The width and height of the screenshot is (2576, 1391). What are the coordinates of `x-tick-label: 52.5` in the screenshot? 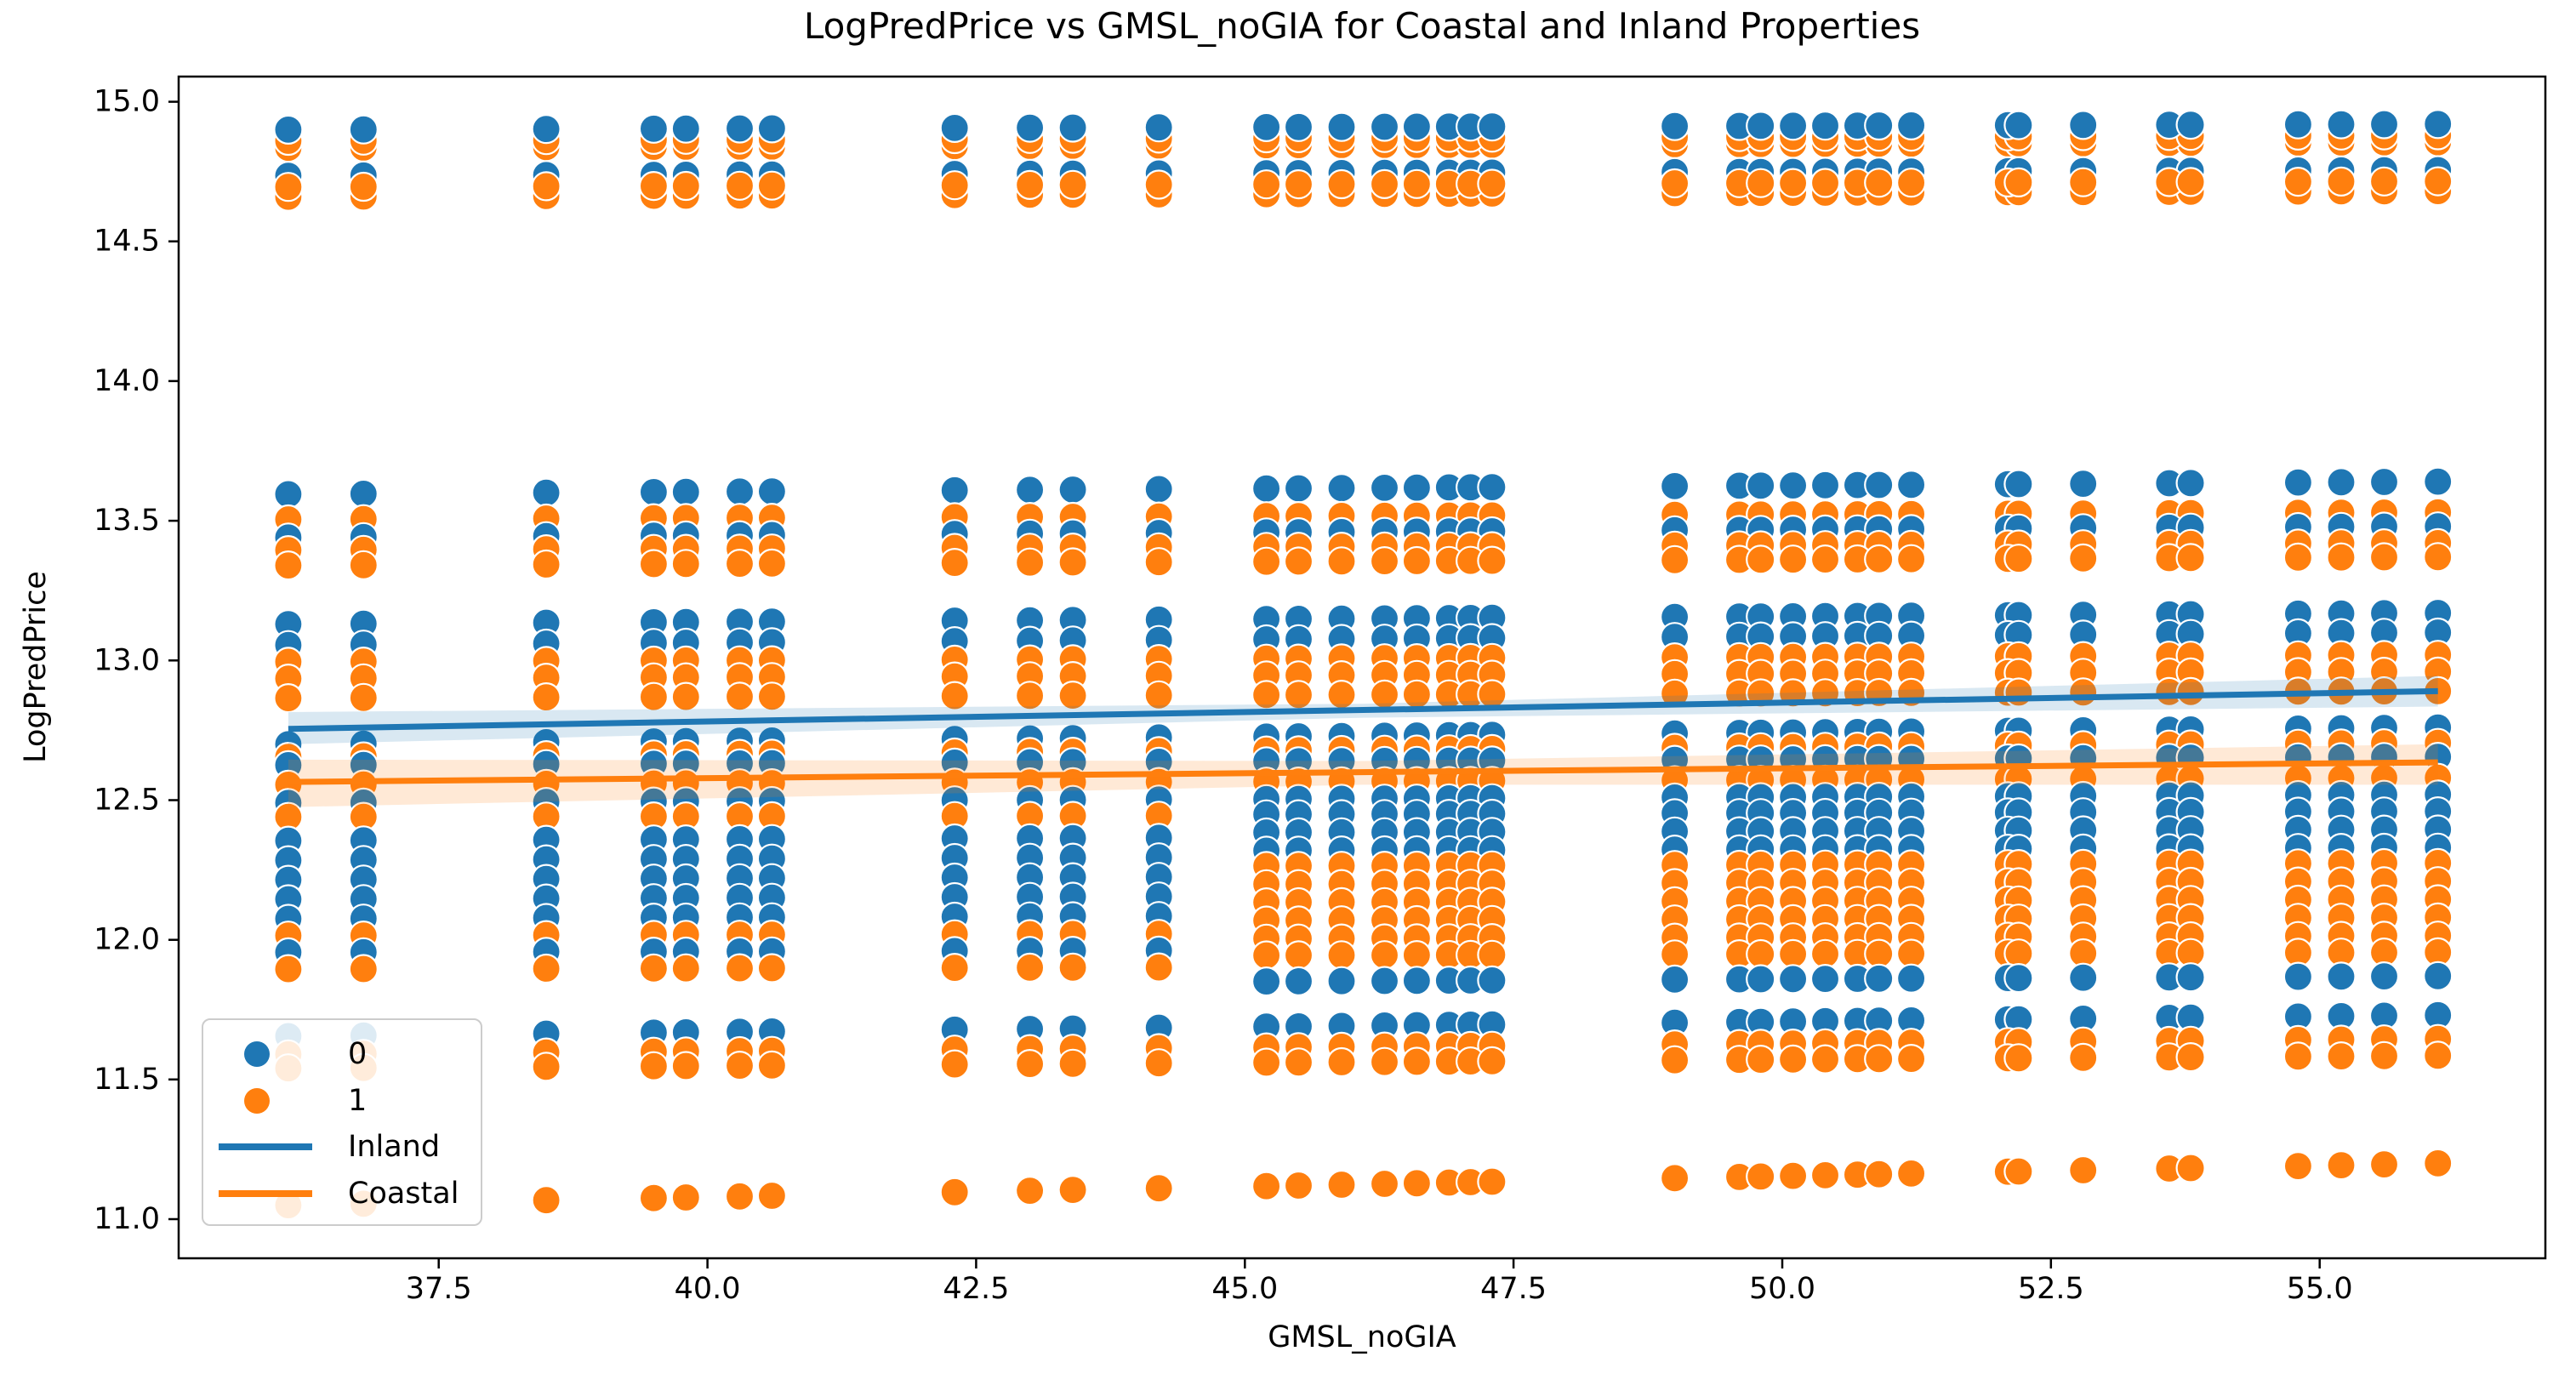 It's located at (2051, 1289).